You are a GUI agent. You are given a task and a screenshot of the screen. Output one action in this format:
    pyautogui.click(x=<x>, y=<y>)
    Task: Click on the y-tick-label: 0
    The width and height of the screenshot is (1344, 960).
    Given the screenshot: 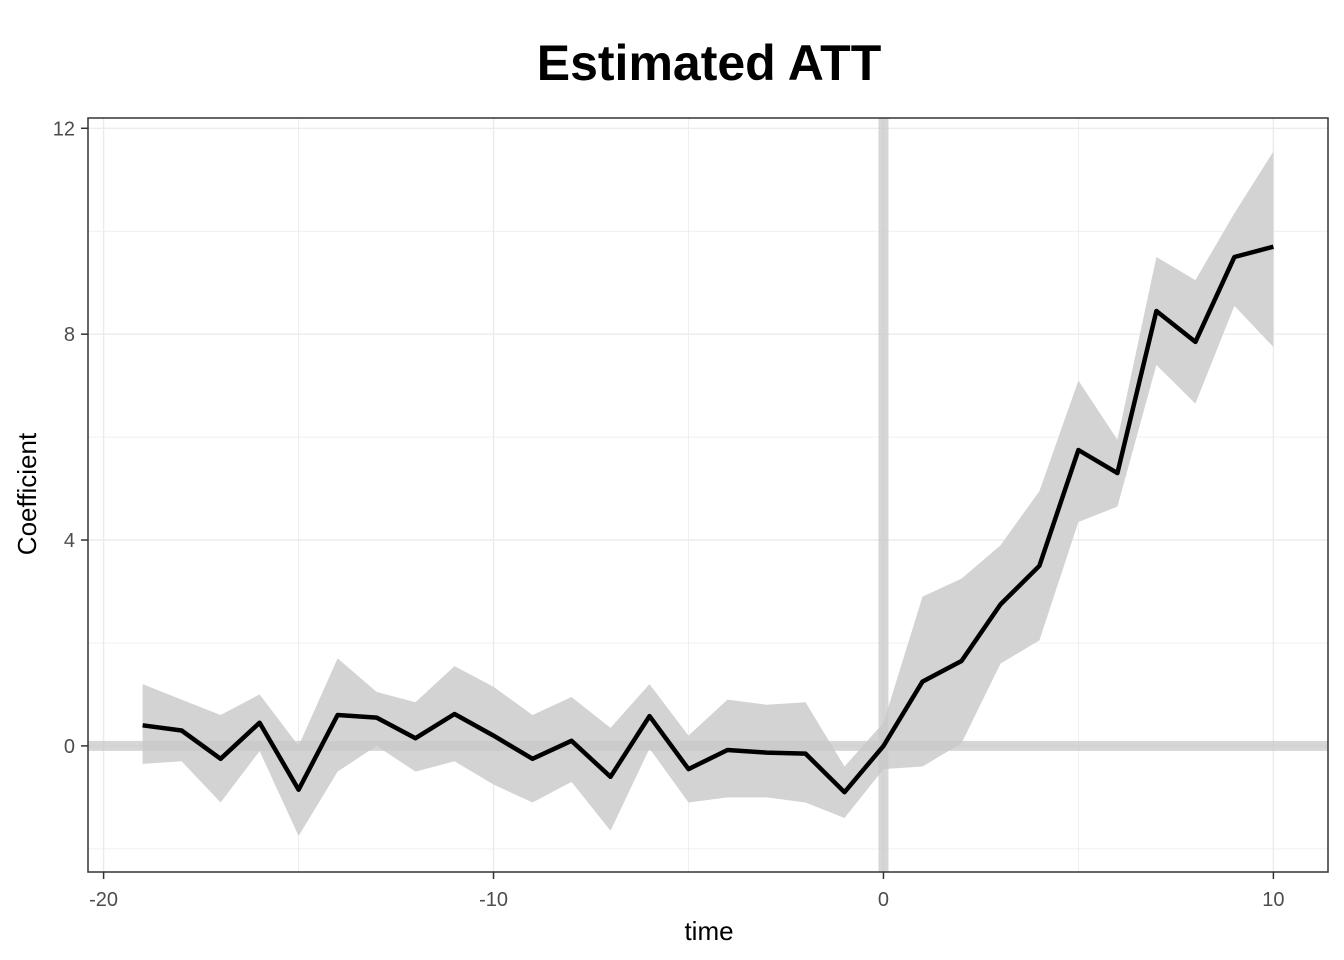 What is the action you would take?
    pyautogui.click(x=69, y=747)
    